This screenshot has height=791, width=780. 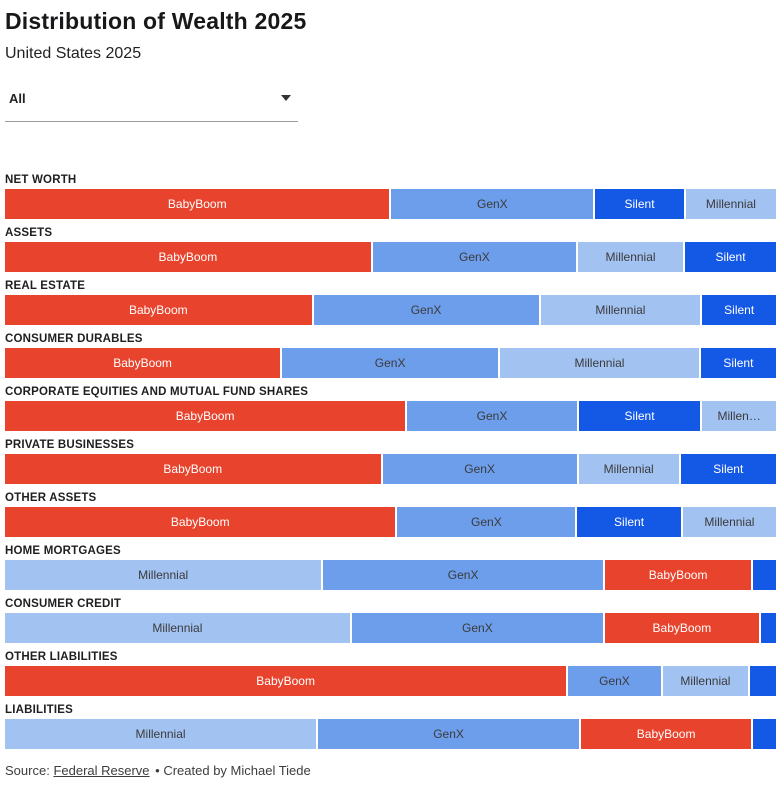 I want to click on stacked-bar: BabyBoom GenX Millennial, so click(x=390, y=681).